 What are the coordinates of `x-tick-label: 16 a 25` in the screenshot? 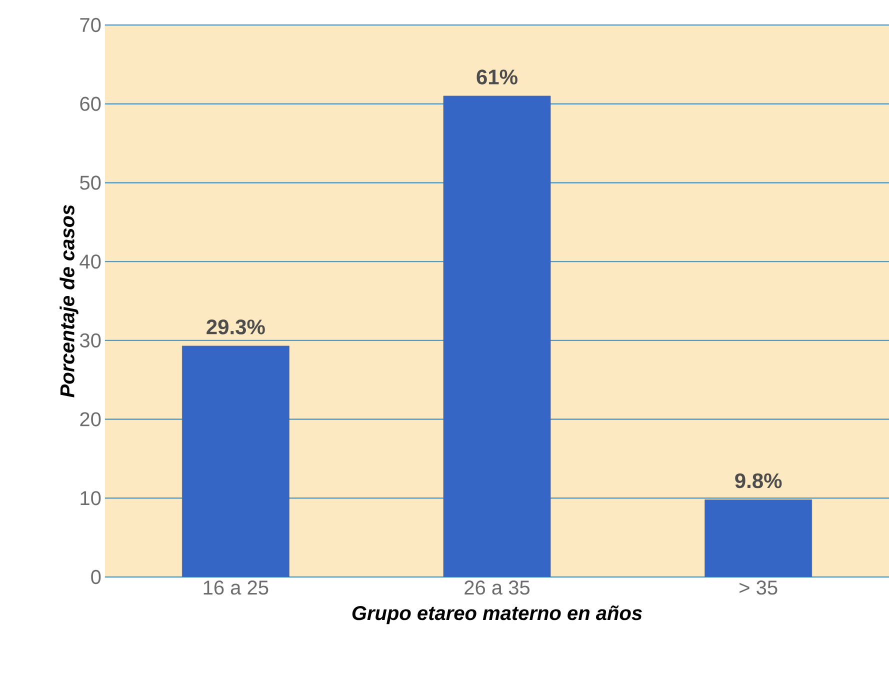 It's located at (236, 587).